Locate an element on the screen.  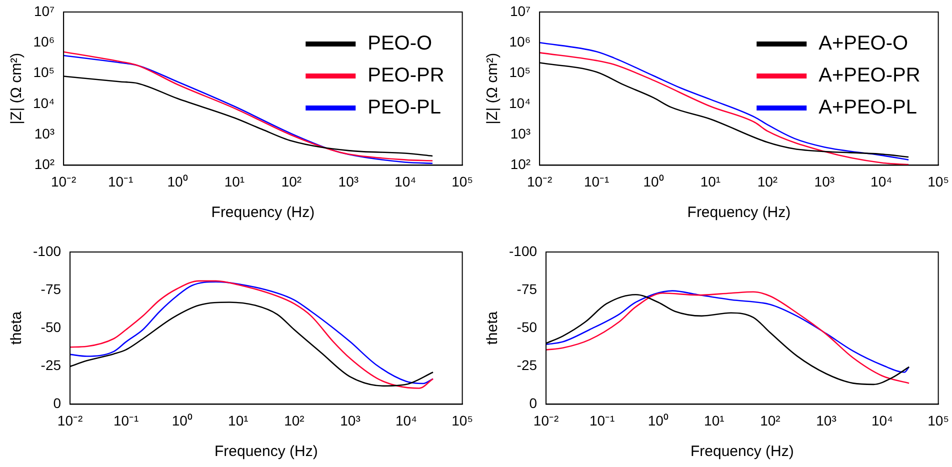
legend-label: PEO-PR is located at coordinates (406, 75).